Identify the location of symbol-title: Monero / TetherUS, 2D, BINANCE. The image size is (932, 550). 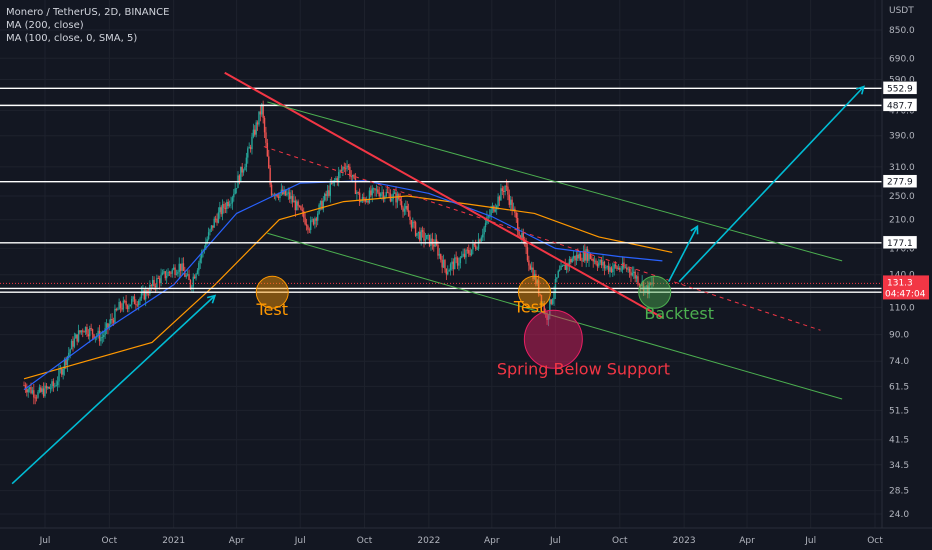
(88, 12).